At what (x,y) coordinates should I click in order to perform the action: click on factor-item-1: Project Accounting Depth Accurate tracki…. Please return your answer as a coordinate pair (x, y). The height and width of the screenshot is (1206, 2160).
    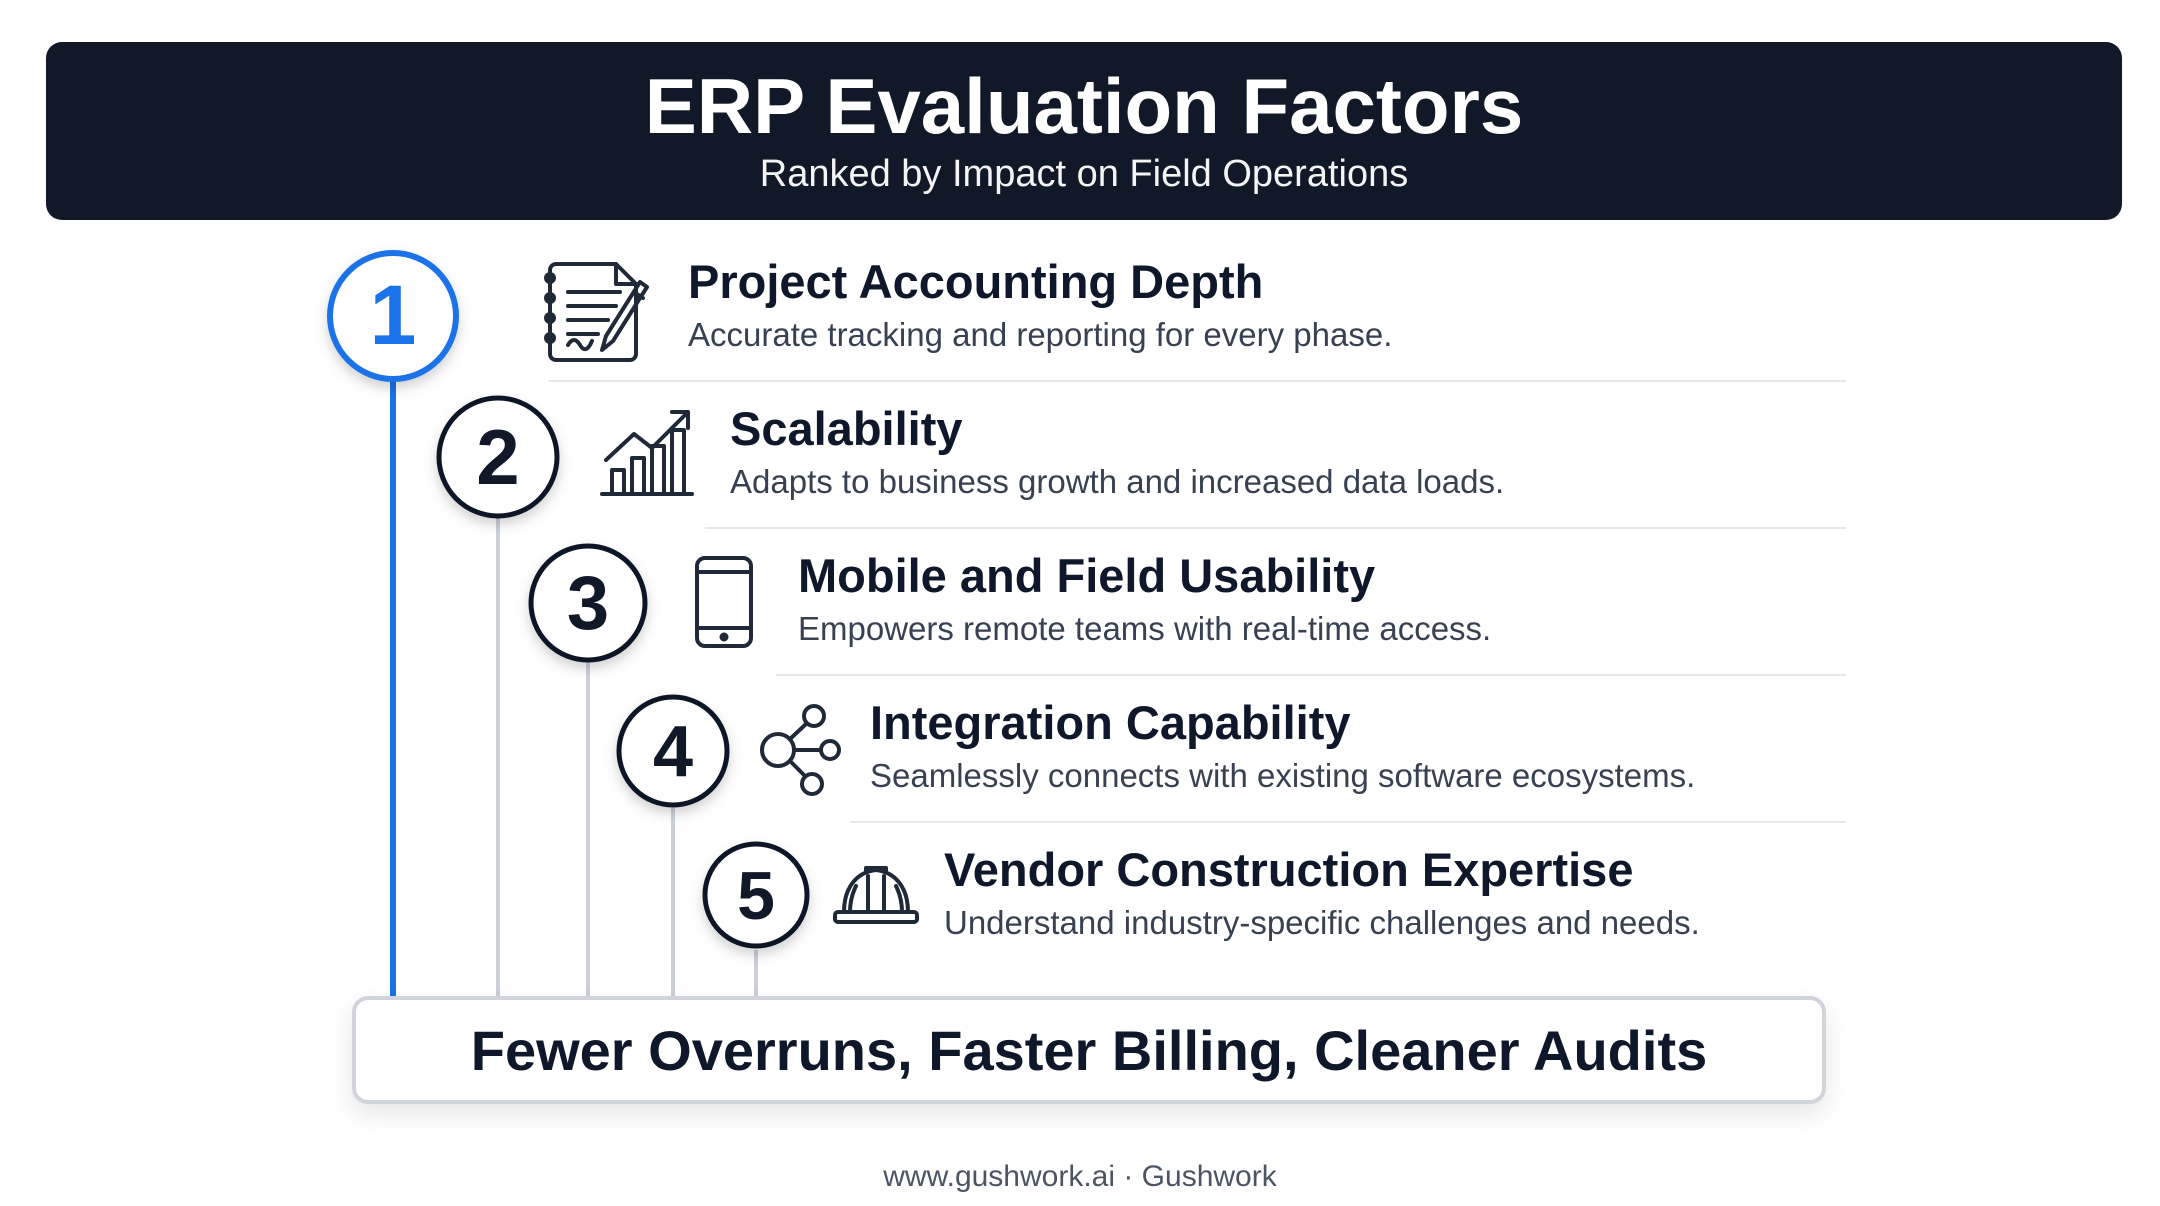
    Looking at the image, I should click on (1040, 305).